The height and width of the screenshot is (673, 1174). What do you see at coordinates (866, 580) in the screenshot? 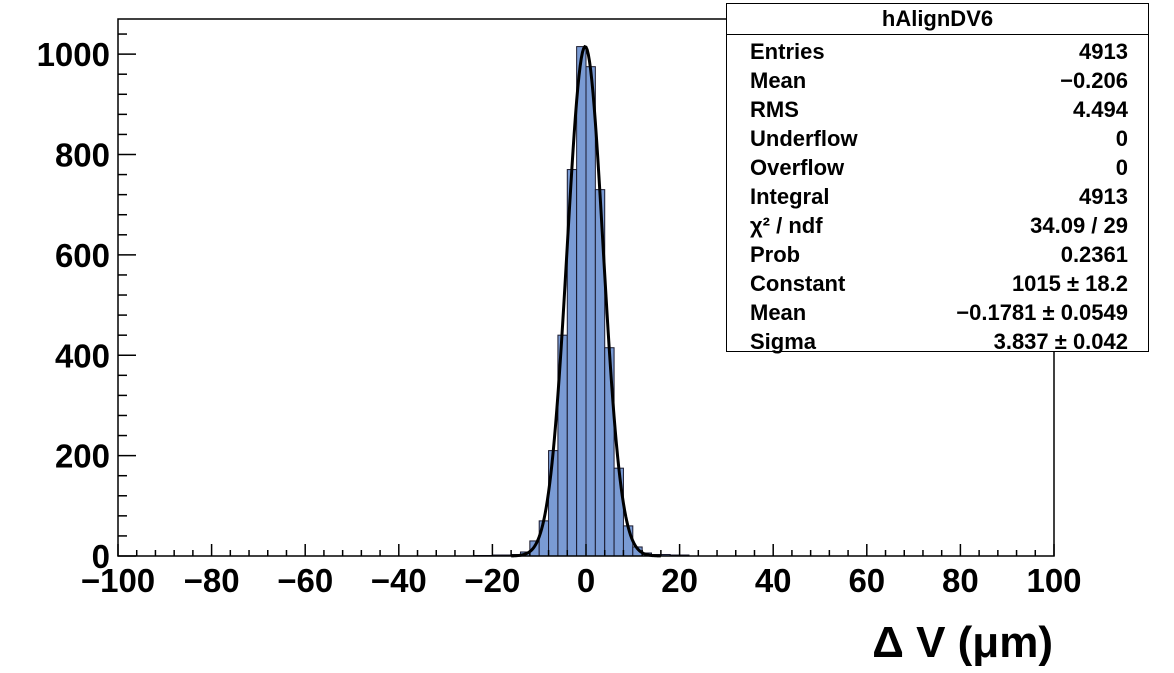
I see `x-tick-label: 60` at bounding box center [866, 580].